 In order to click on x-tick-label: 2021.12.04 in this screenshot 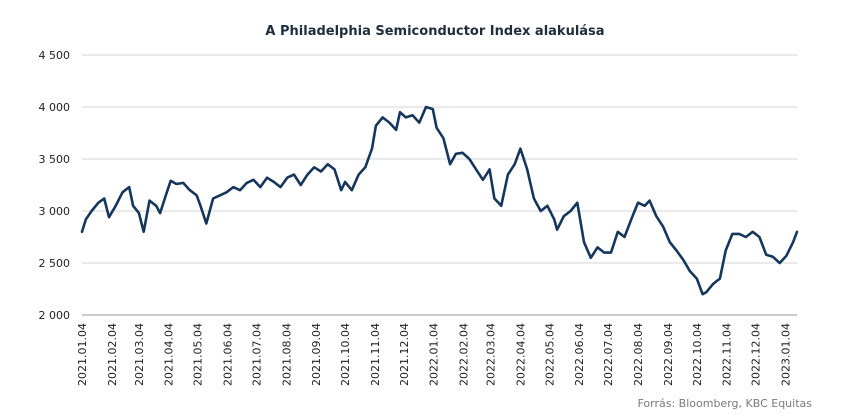, I will do `click(404, 354)`.